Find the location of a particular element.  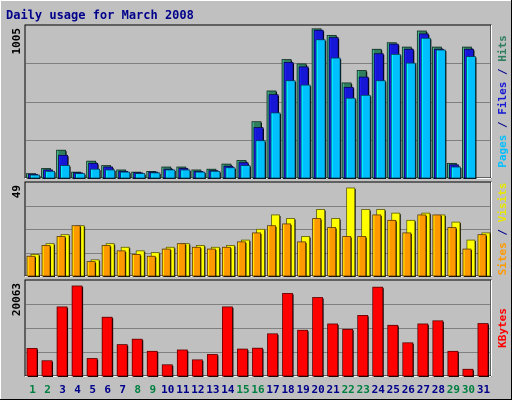

day-label-13: 13 is located at coordinates (212, 389).